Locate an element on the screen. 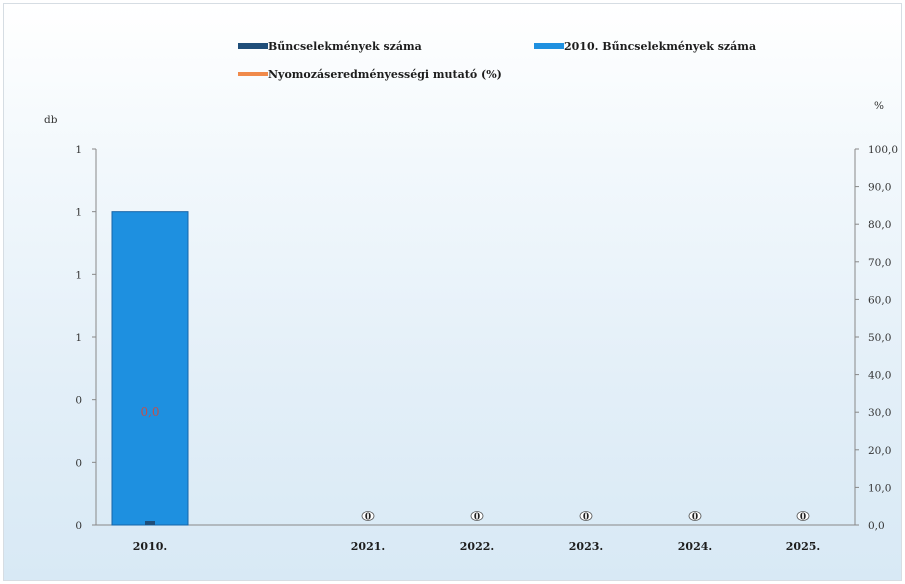 The width and height of the screenshot is (905, 584). y-right-tick-label: 100,0 is located at coordinates (883, 150).